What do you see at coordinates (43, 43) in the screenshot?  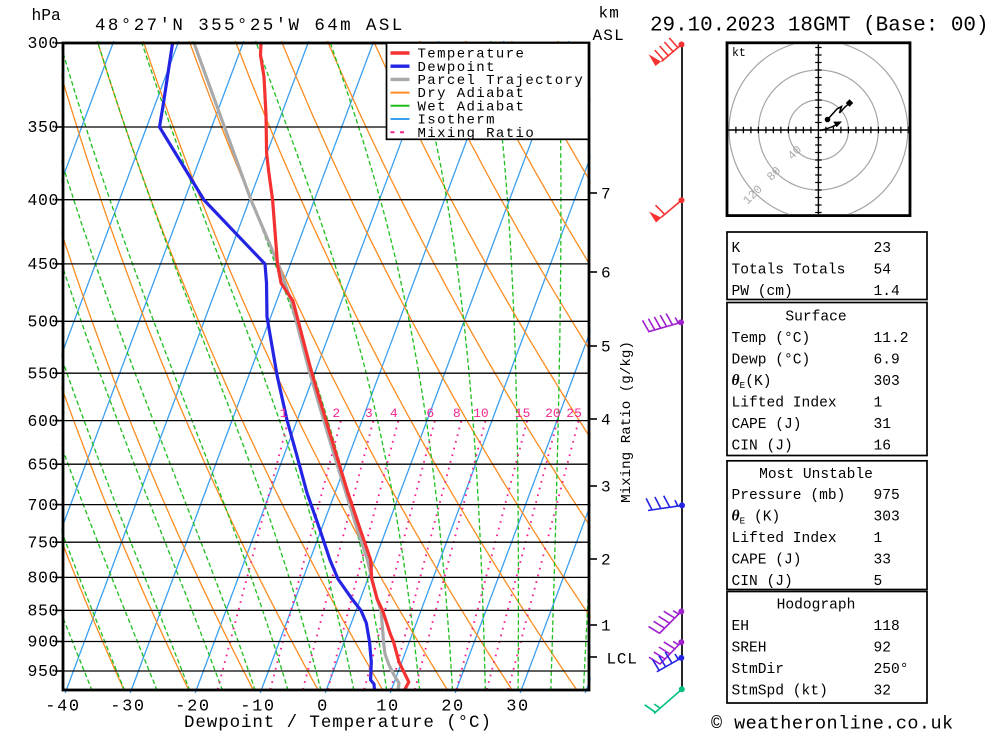 I see `svg-text: 300` at bounding box center [43, 43].